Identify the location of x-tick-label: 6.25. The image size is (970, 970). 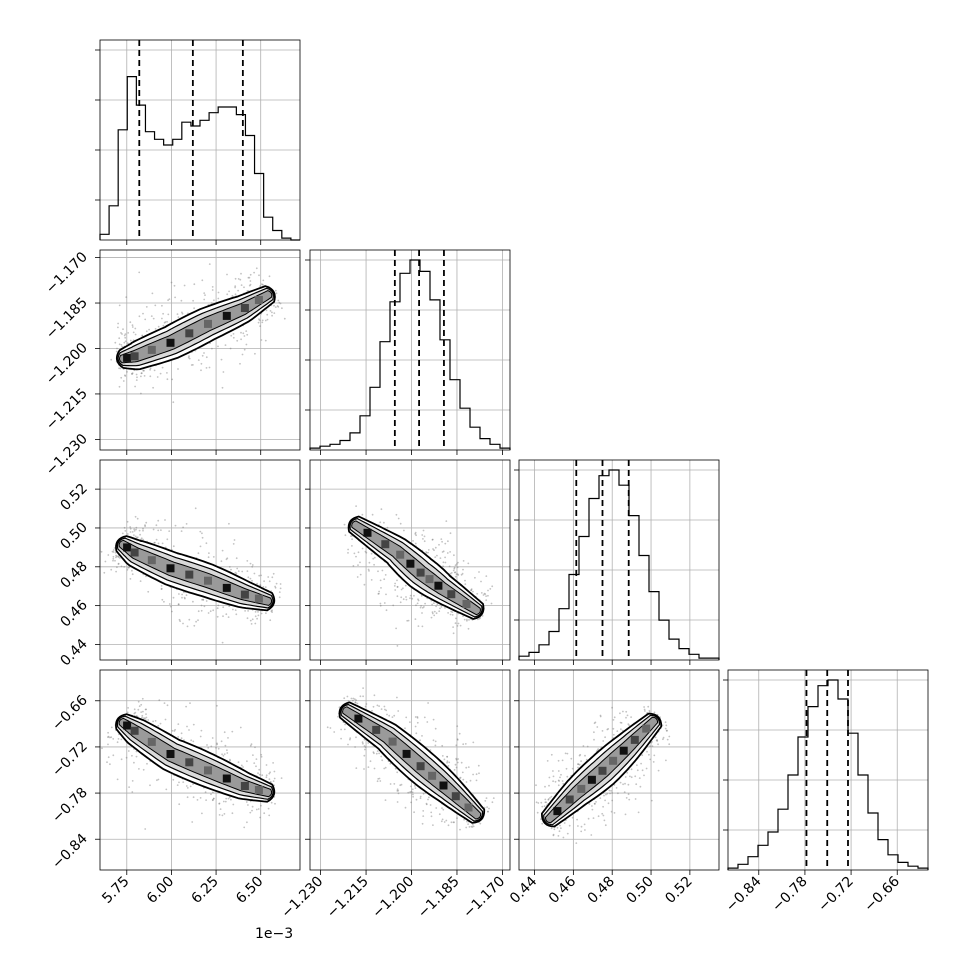
(205, 890).